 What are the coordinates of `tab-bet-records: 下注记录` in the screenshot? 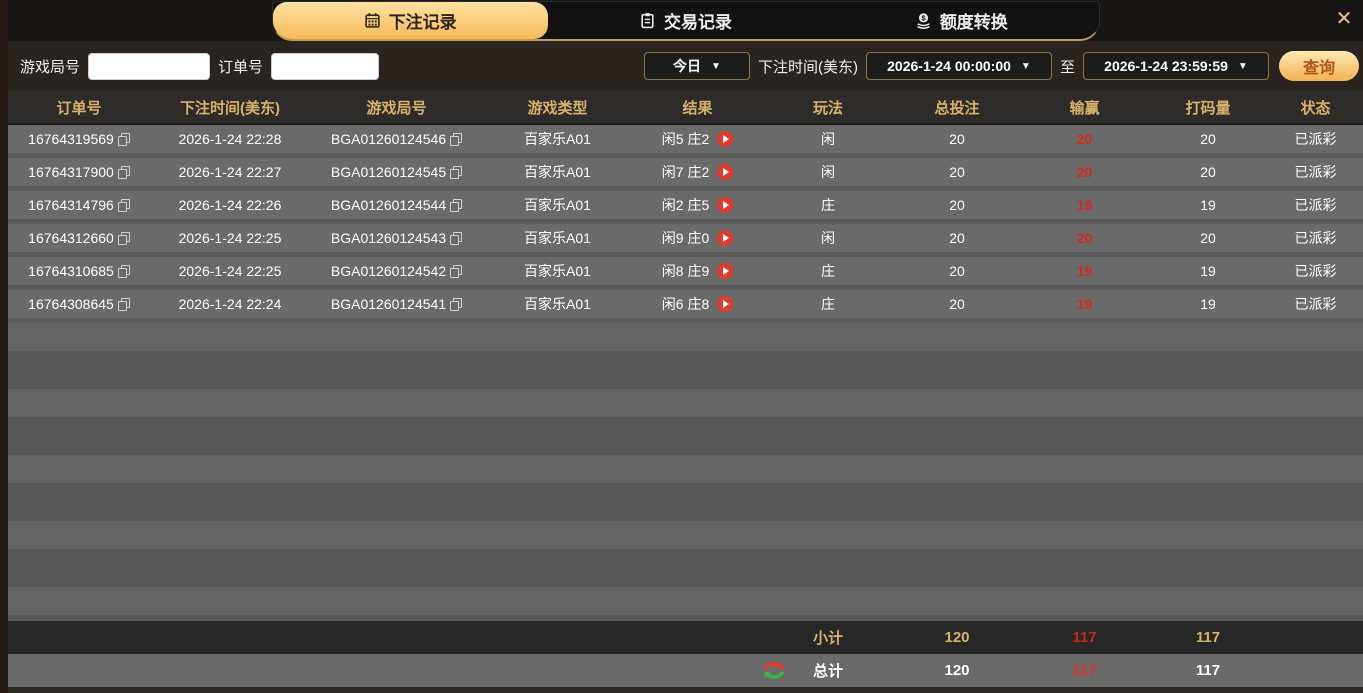 It's located at (410, 20).